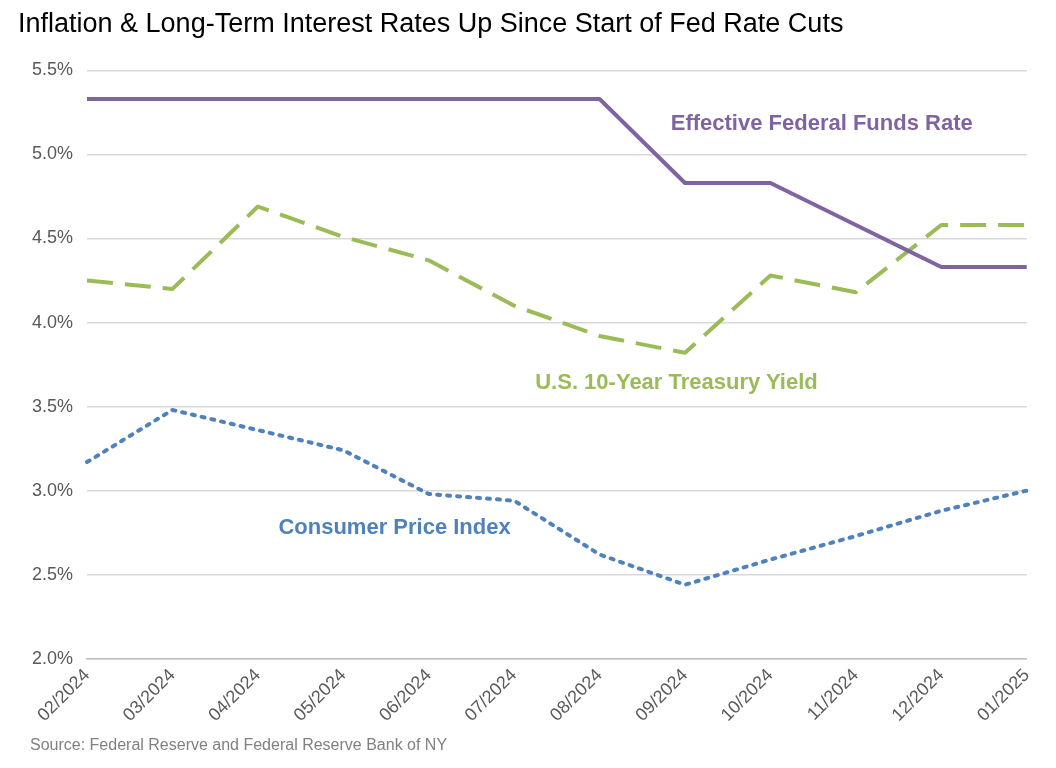 The height and width of the screenshot is (768, 1056). Describe the element at coordinates (53, 321) in the screenshot. I see `y-tick-label: 4.0%` at that location.